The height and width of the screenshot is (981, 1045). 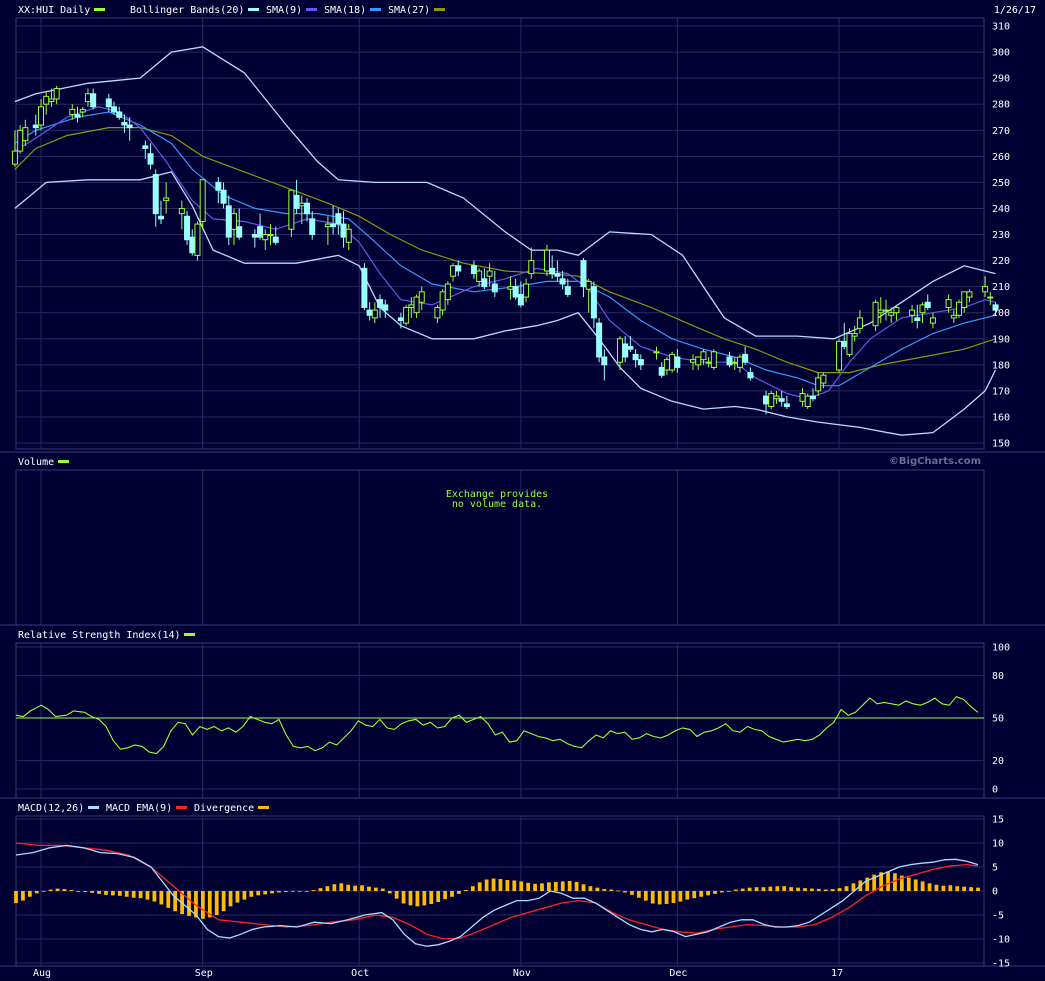 What do you see at coordinates (497, 494) in the screenshot?
I see `volume-note-line1: Exchange provides` at bounding box center [497, 494].